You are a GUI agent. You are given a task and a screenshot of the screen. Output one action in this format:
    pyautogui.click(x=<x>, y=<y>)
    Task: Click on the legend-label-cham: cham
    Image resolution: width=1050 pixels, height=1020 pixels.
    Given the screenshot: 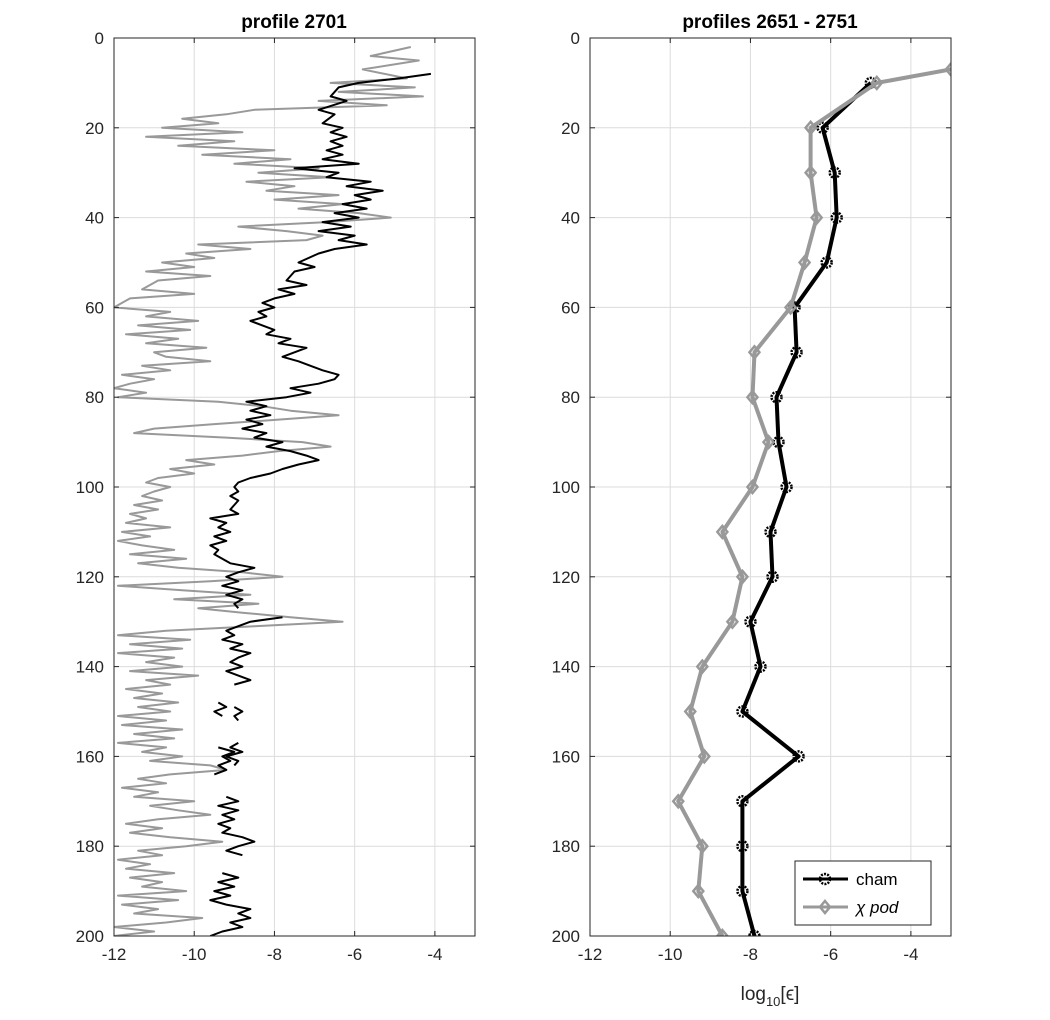 What is the action you would take?
    pyautogui.click(x=877, y=879)
    